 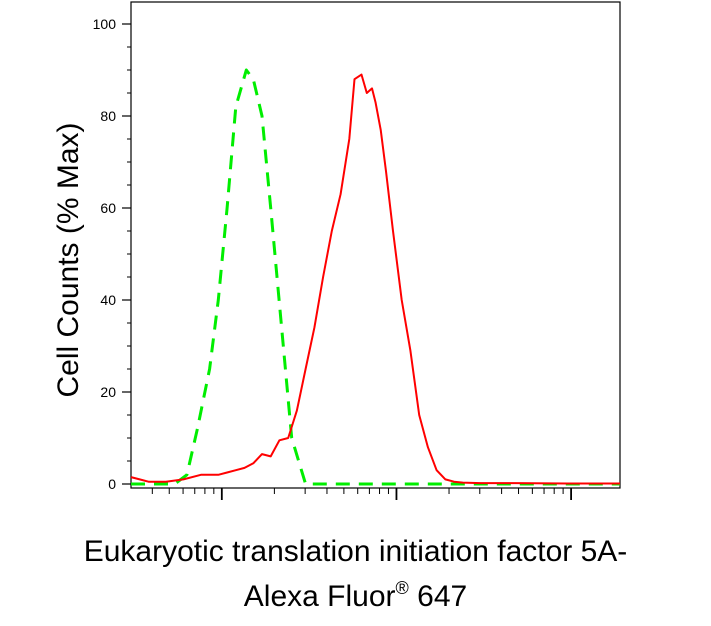 What do you see at coordinates (361, 494) in the screenshot?
I see `x-axis-ticks` at bounding box center [361, 494].